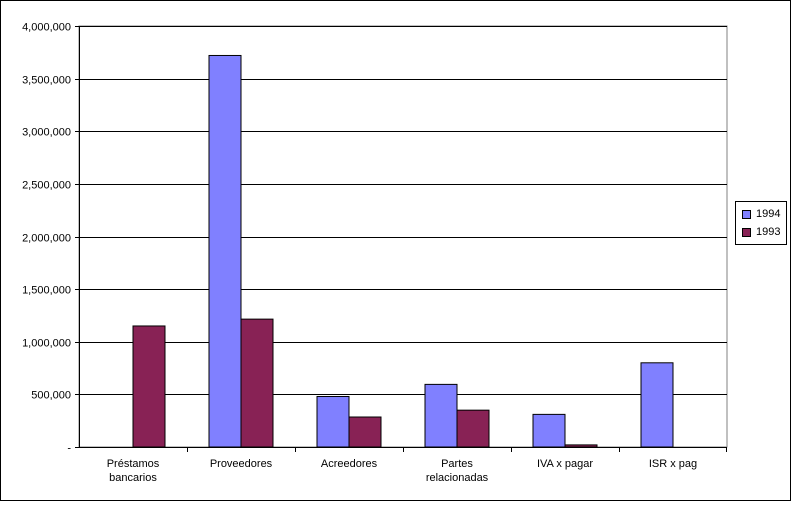 The width and height of the screenshot is (791, 505). What do you see at coordinates (761, 223) in the screenshot?
I see `legend: 1994 1993` at bounding box center [761, 223].